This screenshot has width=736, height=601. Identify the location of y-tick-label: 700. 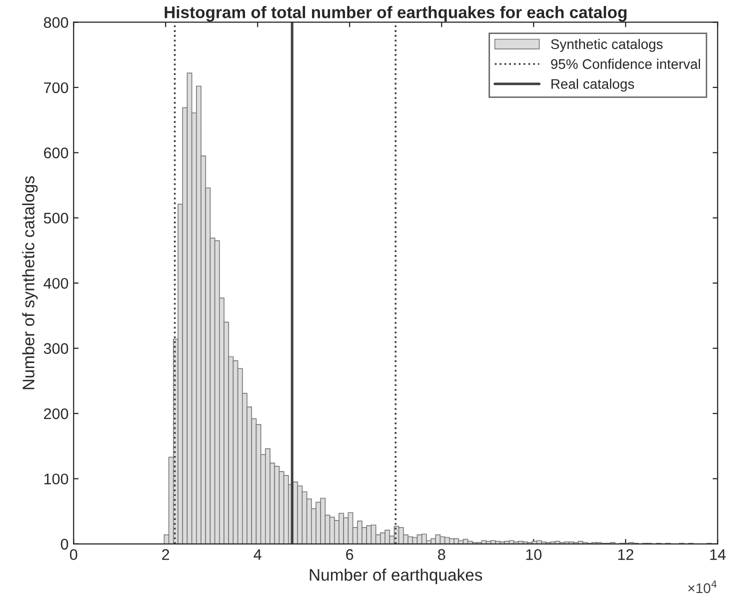
(56, 88).